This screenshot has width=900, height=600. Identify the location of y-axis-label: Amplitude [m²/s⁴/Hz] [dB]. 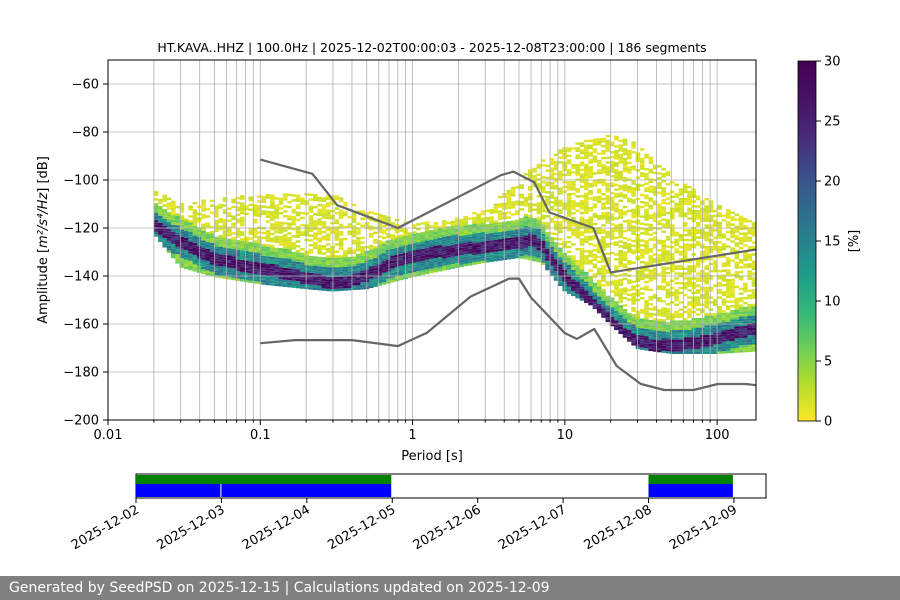
(43, 240).